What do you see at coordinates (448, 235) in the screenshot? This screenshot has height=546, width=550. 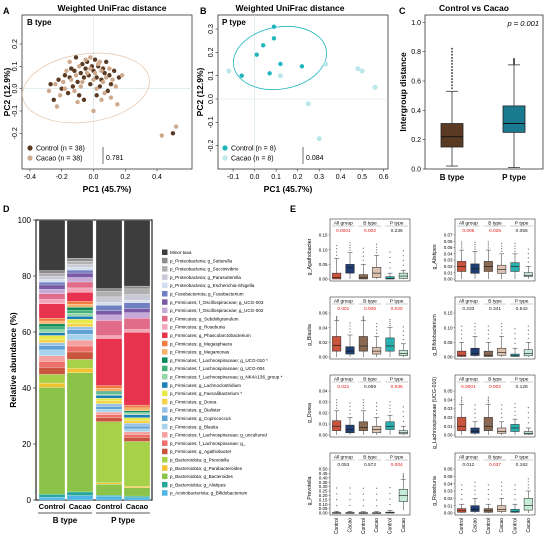 I see `y-tick-label: 0.07` at bounding box center [448, 235].